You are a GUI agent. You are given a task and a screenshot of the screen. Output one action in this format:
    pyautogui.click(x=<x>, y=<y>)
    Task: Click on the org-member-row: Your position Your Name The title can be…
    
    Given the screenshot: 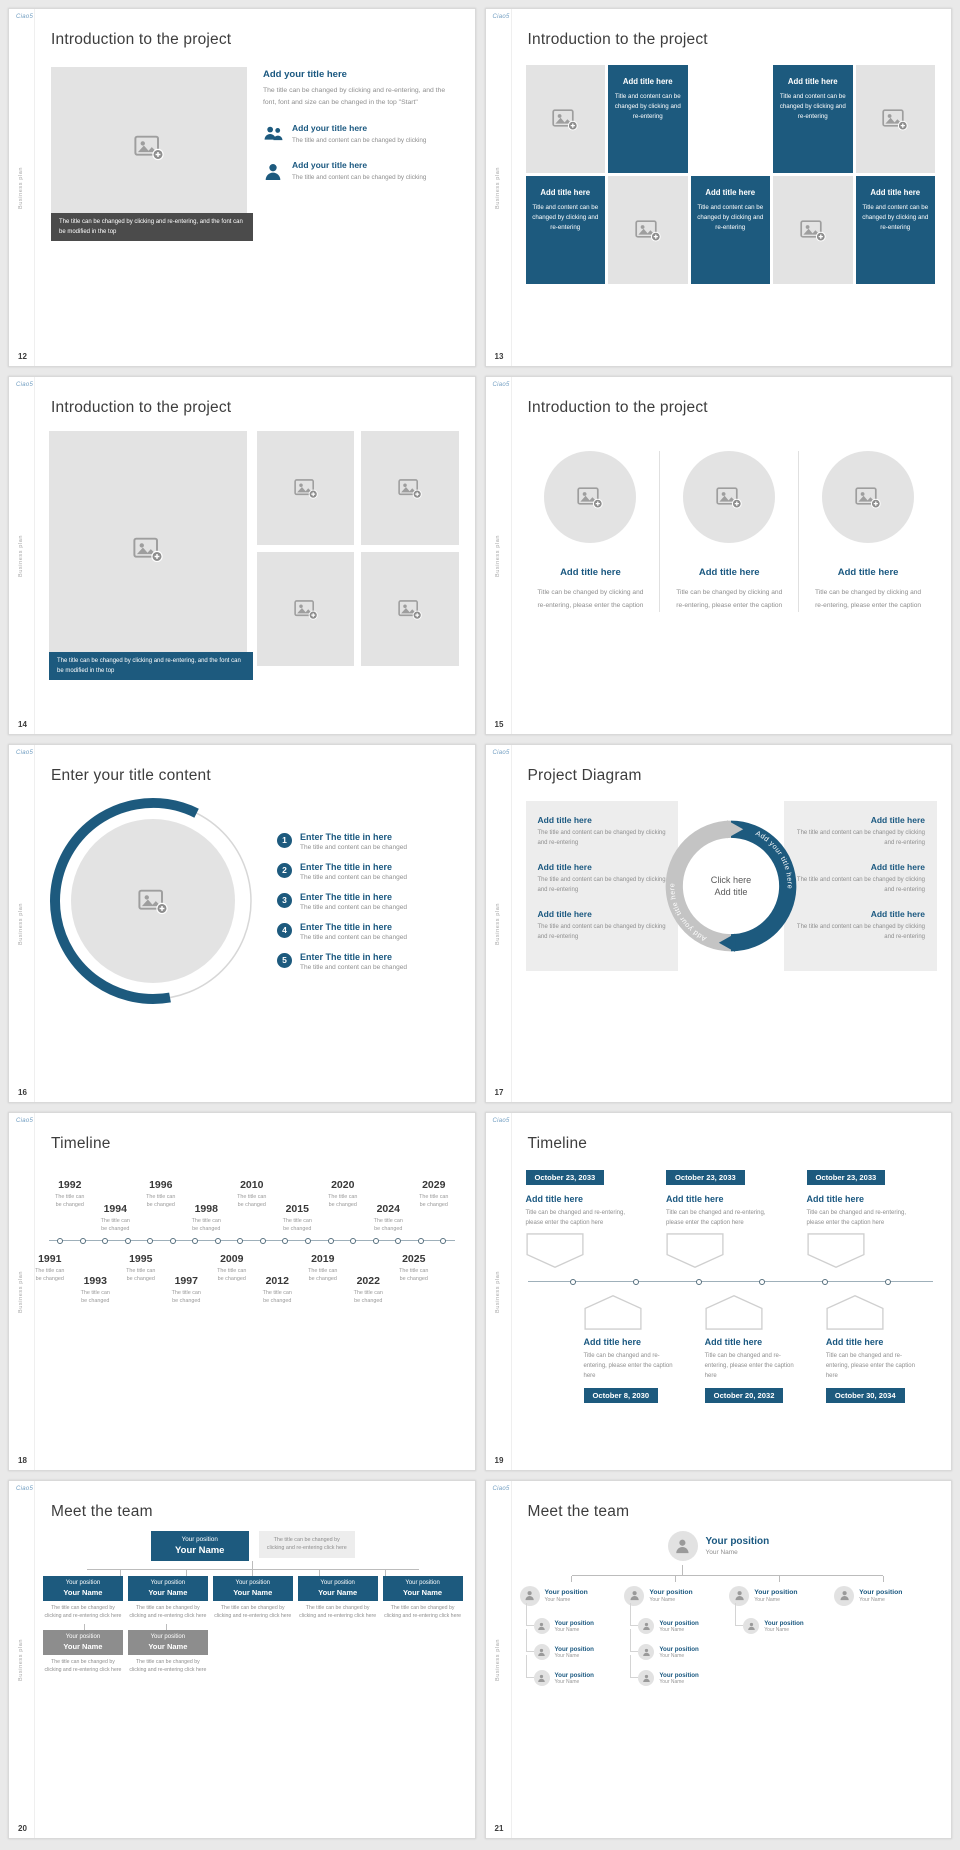 What is the action you would take?
    pyautogui.click(x=253, y=1598)
    